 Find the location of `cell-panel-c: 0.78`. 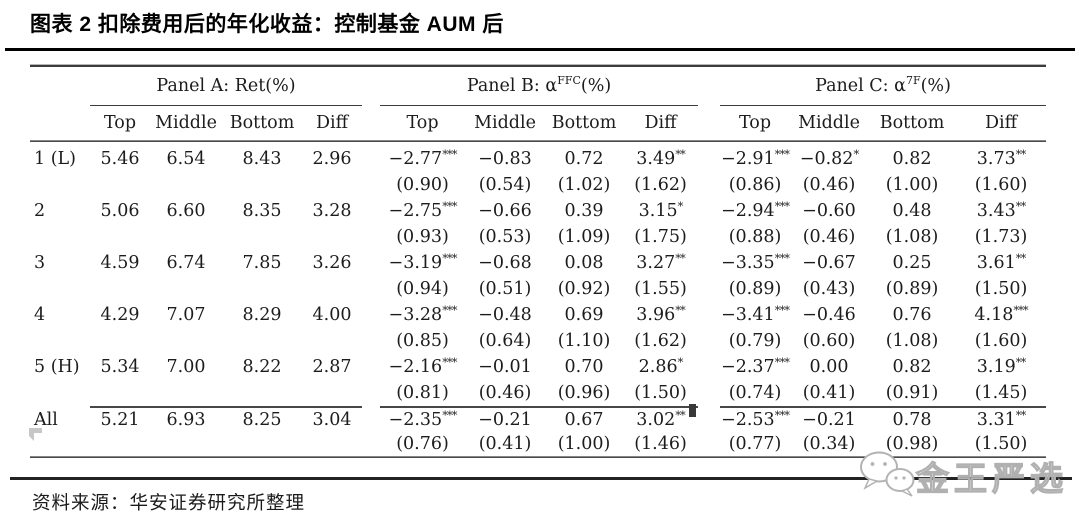

cell-panel-c: 0.78 is located at coordinates (912, 420).